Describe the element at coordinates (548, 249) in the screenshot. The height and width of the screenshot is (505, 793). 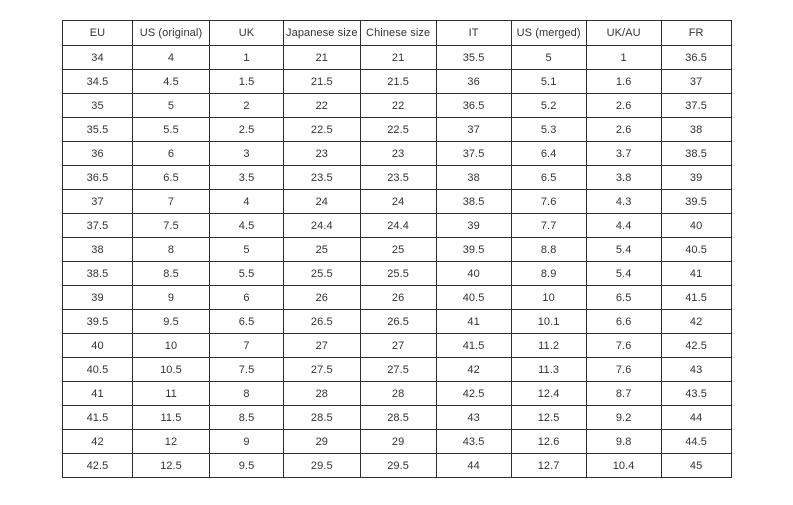
I see `table-cell: 8.8` at that location.